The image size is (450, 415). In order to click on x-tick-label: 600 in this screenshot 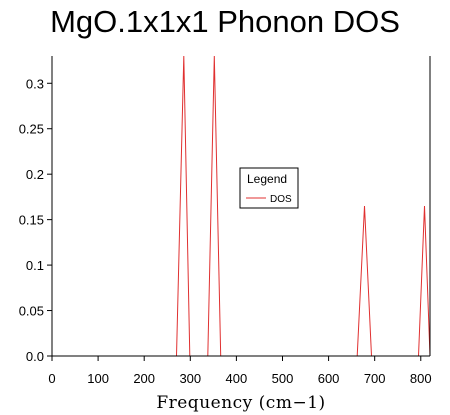, I will do `click(329, 378)`.